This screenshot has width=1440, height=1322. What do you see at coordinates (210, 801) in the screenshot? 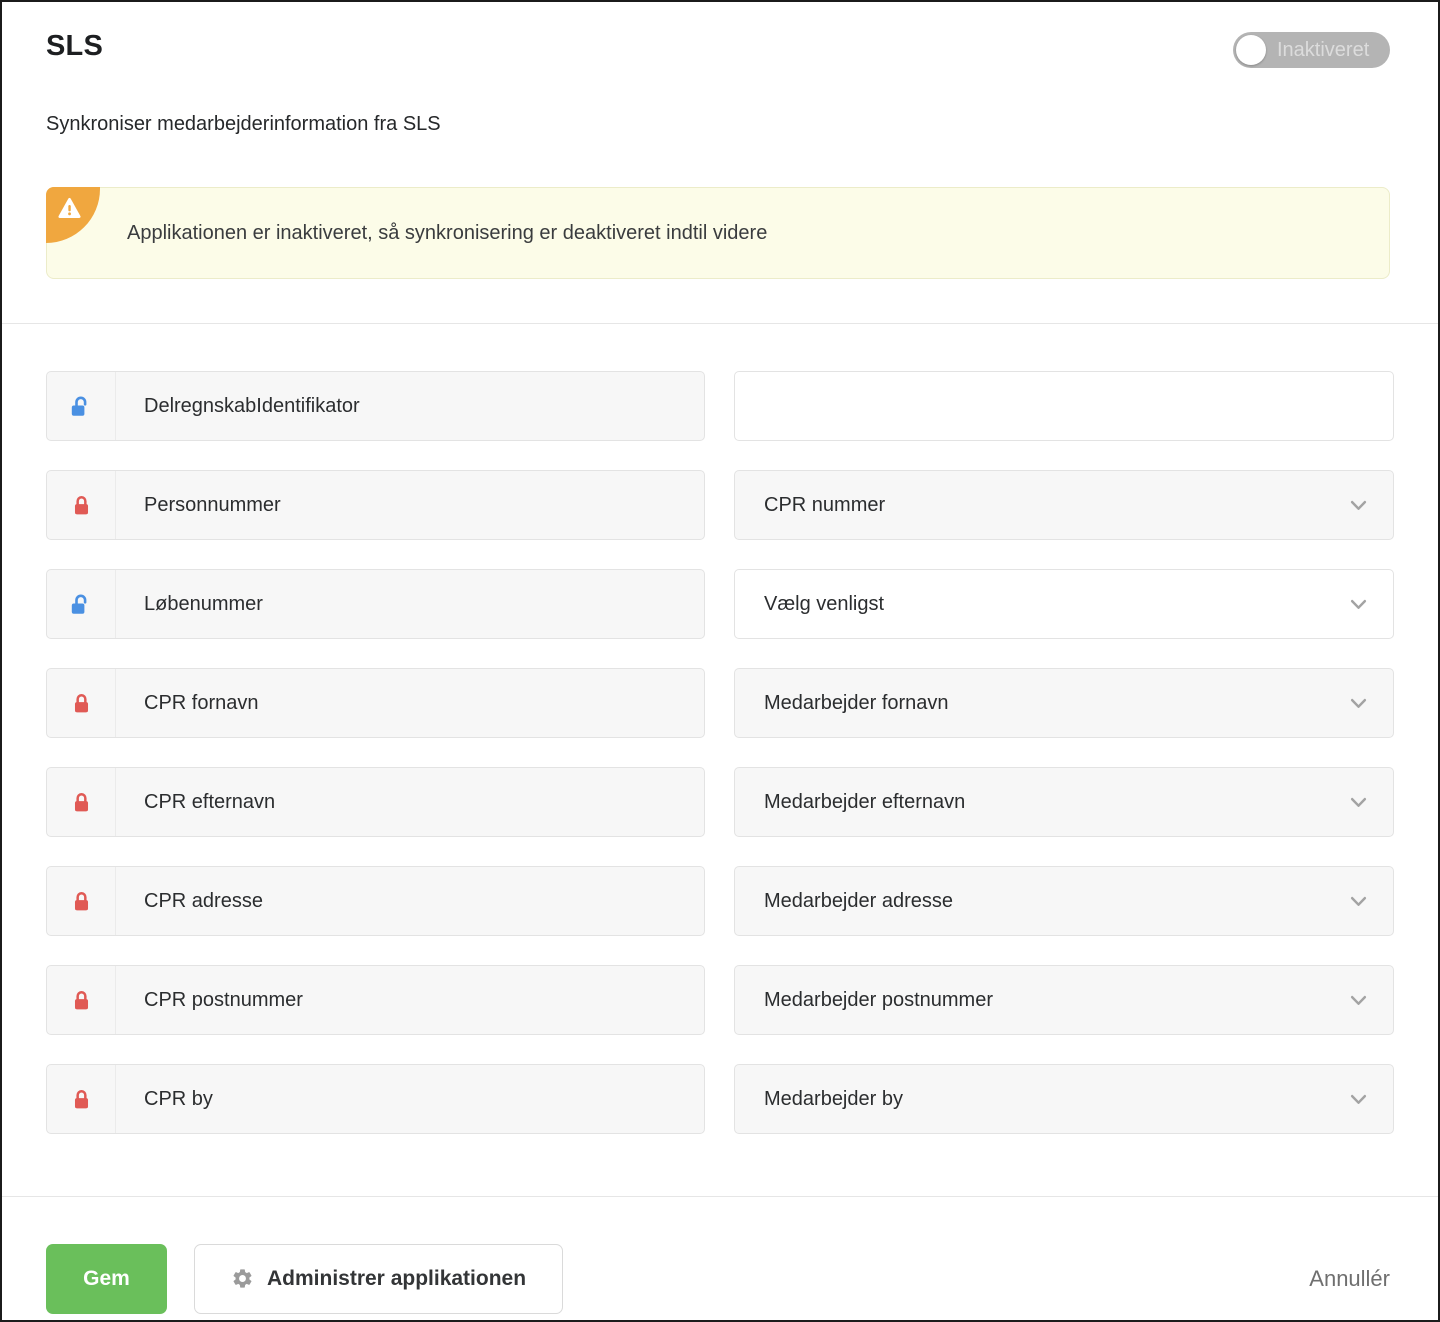
I see `source-field-label: CPR efternavn` at bounding box center [210, 801].